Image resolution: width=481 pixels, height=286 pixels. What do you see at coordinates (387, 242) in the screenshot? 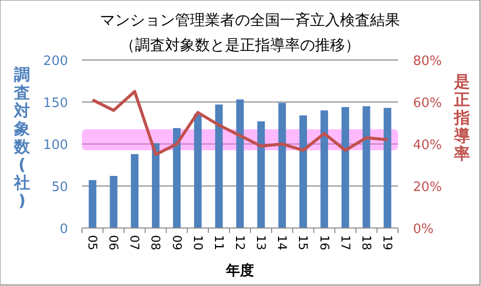
I see `x-tick-label: 19` at bounding box center [387, 242].